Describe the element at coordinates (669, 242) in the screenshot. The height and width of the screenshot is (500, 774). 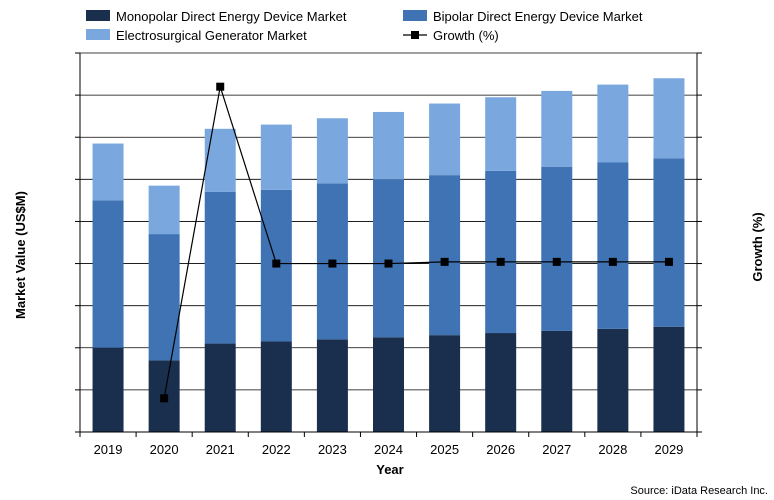
I see `bar-segment-2-2029` at that location.